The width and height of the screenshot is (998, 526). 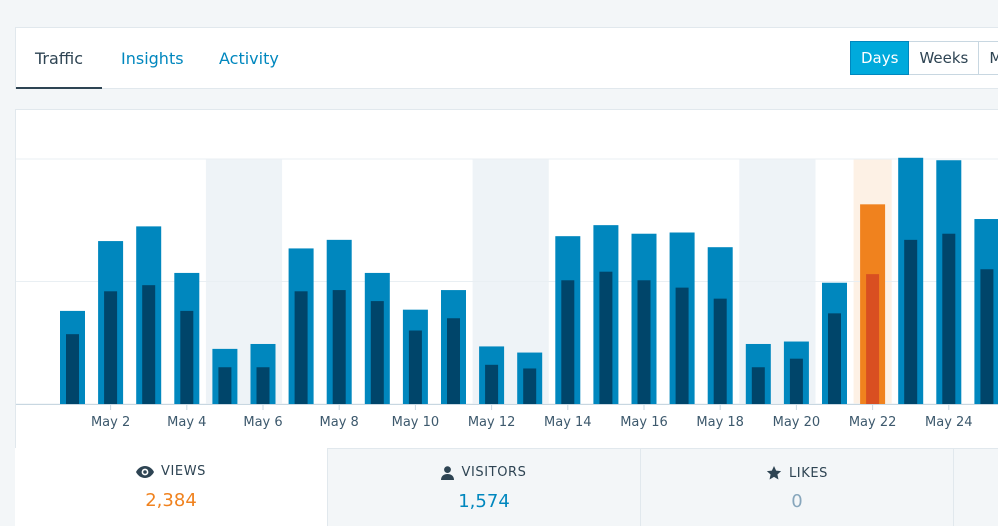 I want to click on period-segmented-control: Days Weeks M, so click(x=924, y=58).